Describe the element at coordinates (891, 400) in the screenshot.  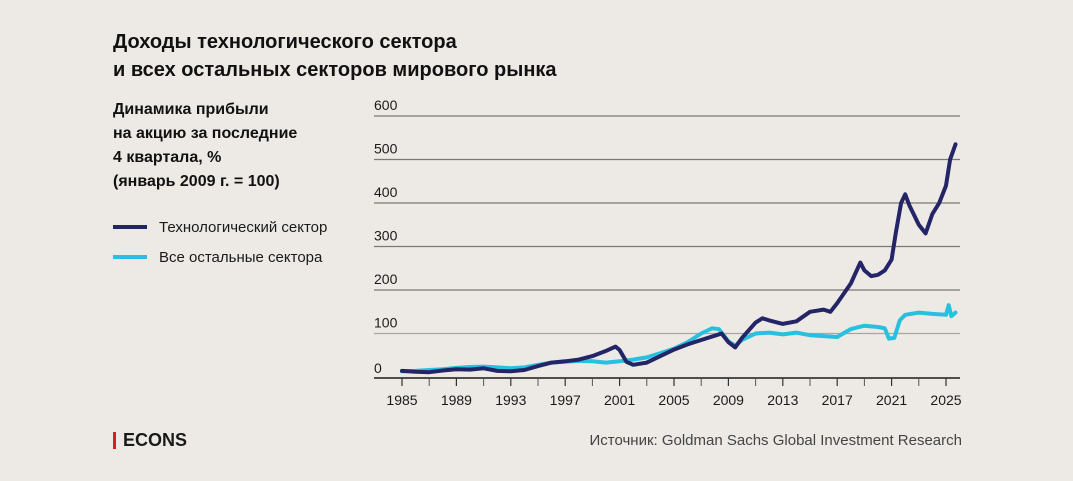
I see `x-tick-label-2021: 2021` at that location.